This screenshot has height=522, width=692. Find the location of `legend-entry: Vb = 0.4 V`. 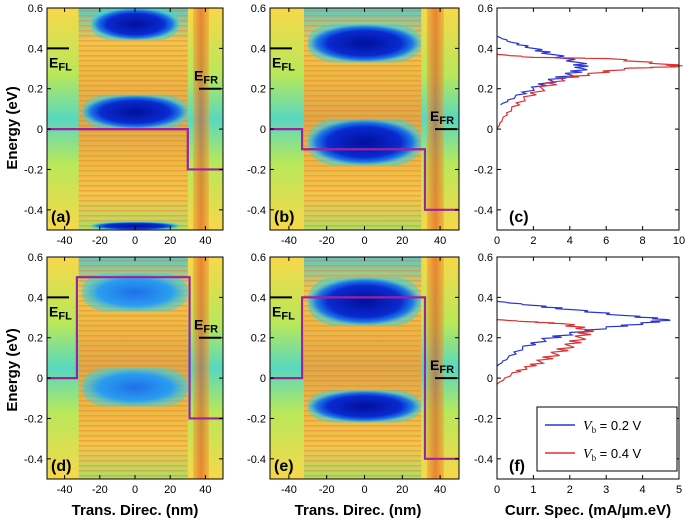

legend-entry: Vb = 0.4 V is located at coordinates (612, 454).